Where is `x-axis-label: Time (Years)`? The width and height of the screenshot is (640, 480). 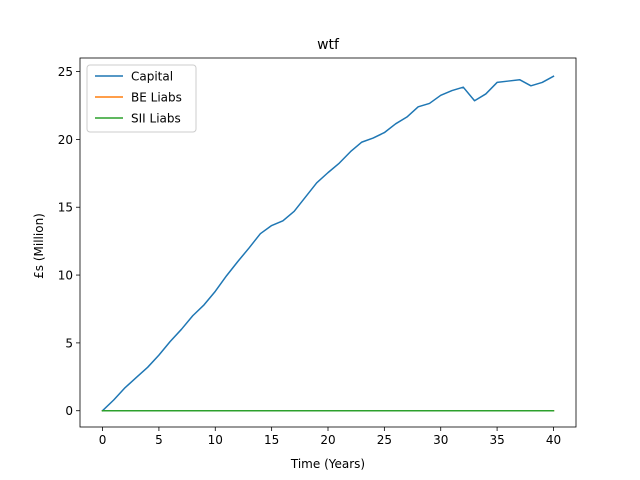 x-axis-label: Time (Years) is located at coordinates (327, 464).